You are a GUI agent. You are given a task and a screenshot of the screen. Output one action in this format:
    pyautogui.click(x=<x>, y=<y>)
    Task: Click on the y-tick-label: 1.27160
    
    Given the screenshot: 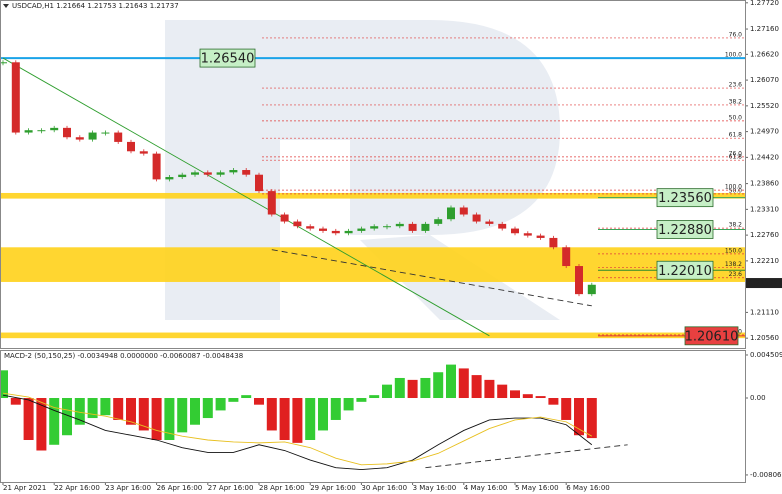 What is the action you would take?
    pyautogui.click(x=764, y=29)
    